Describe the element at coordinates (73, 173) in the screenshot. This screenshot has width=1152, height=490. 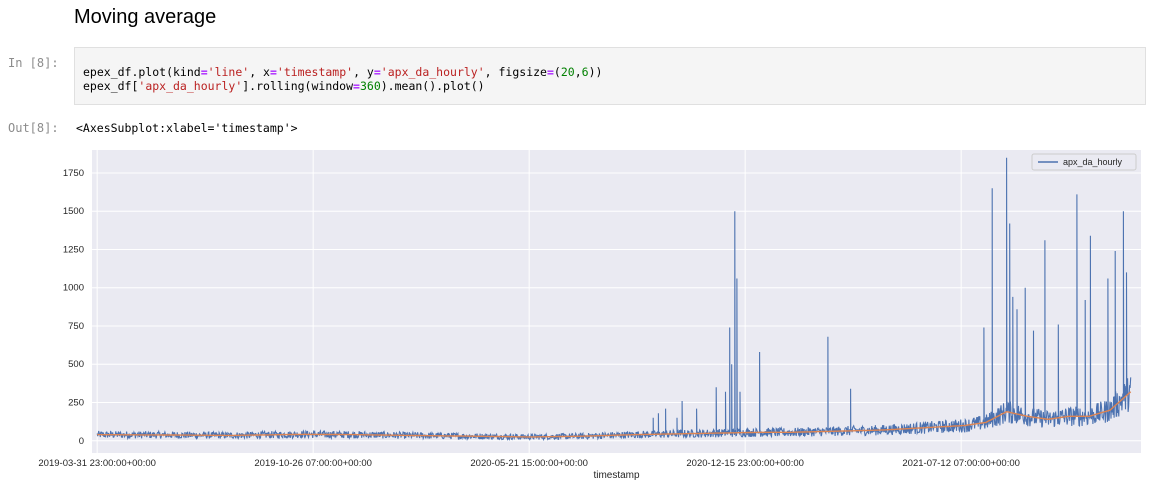
I see `y-tick-label: 1750` at that location.